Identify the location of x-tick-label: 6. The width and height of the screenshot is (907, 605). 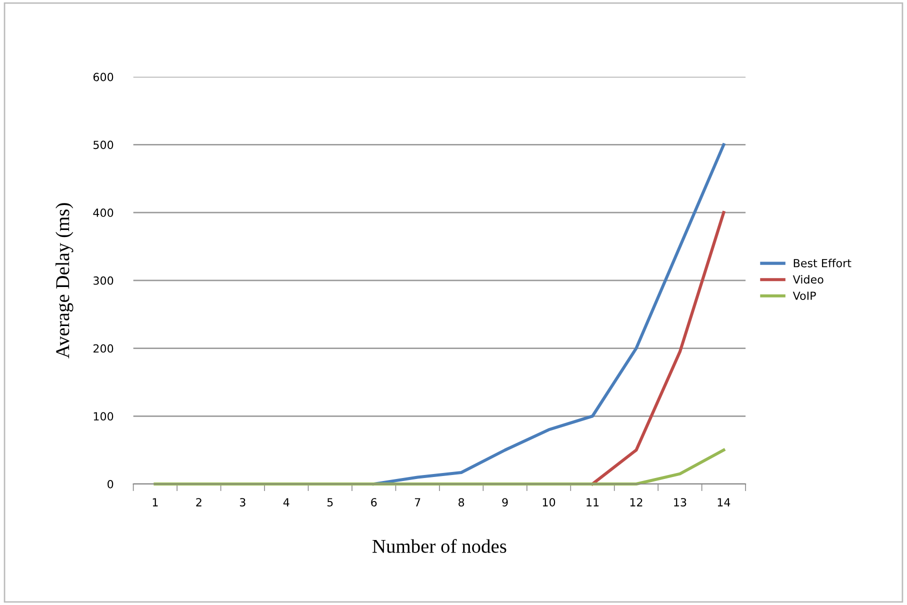
(374, 502).